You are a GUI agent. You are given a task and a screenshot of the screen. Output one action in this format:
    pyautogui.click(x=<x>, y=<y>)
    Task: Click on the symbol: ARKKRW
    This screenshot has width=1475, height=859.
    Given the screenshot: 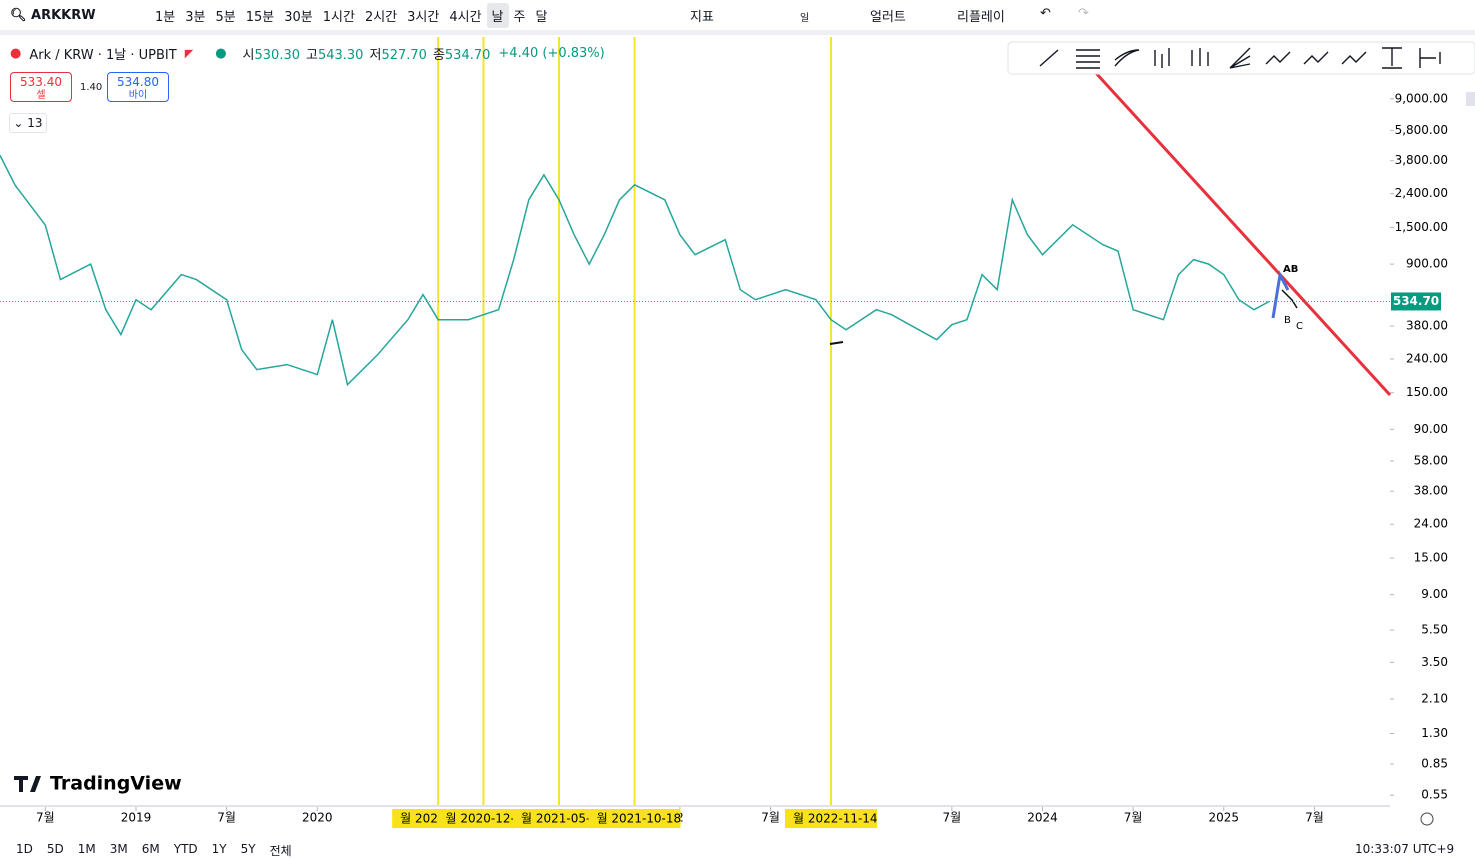 What is the action you would take?
    pyautogui.click(x=63, y=15)
    